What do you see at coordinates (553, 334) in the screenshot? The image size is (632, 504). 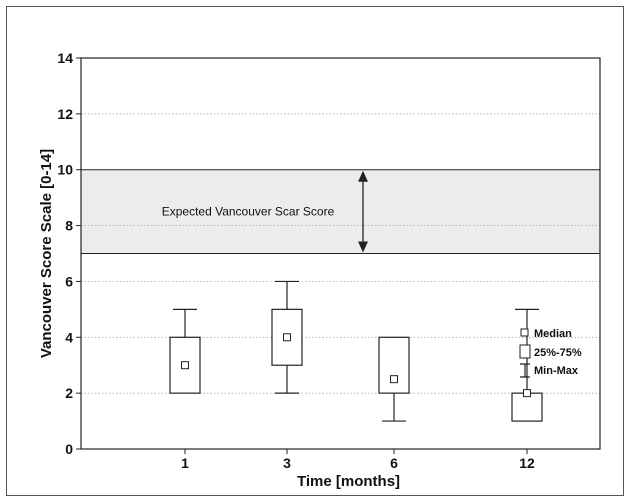 I see `legend-median-label: Median` at bounding box center [553, 334].